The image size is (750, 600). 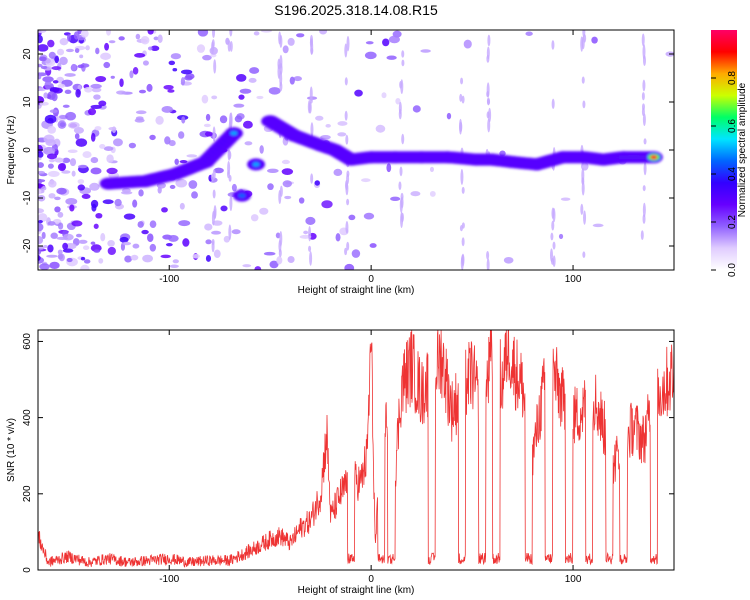 I want to click on signal-core, so click(x=234, y=133).